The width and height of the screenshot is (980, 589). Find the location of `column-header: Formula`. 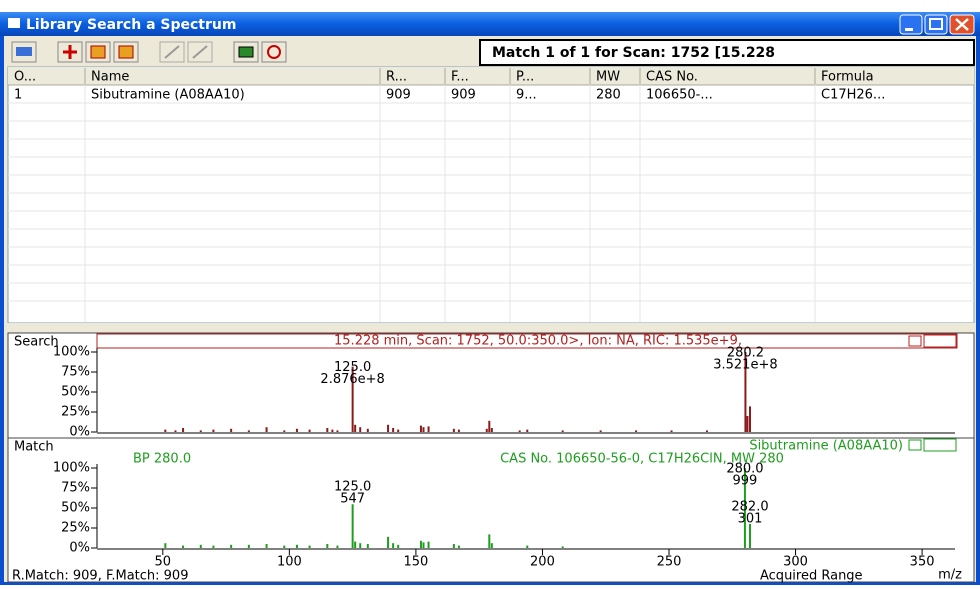

column-header: Formula is located at coordinates (847, 77).